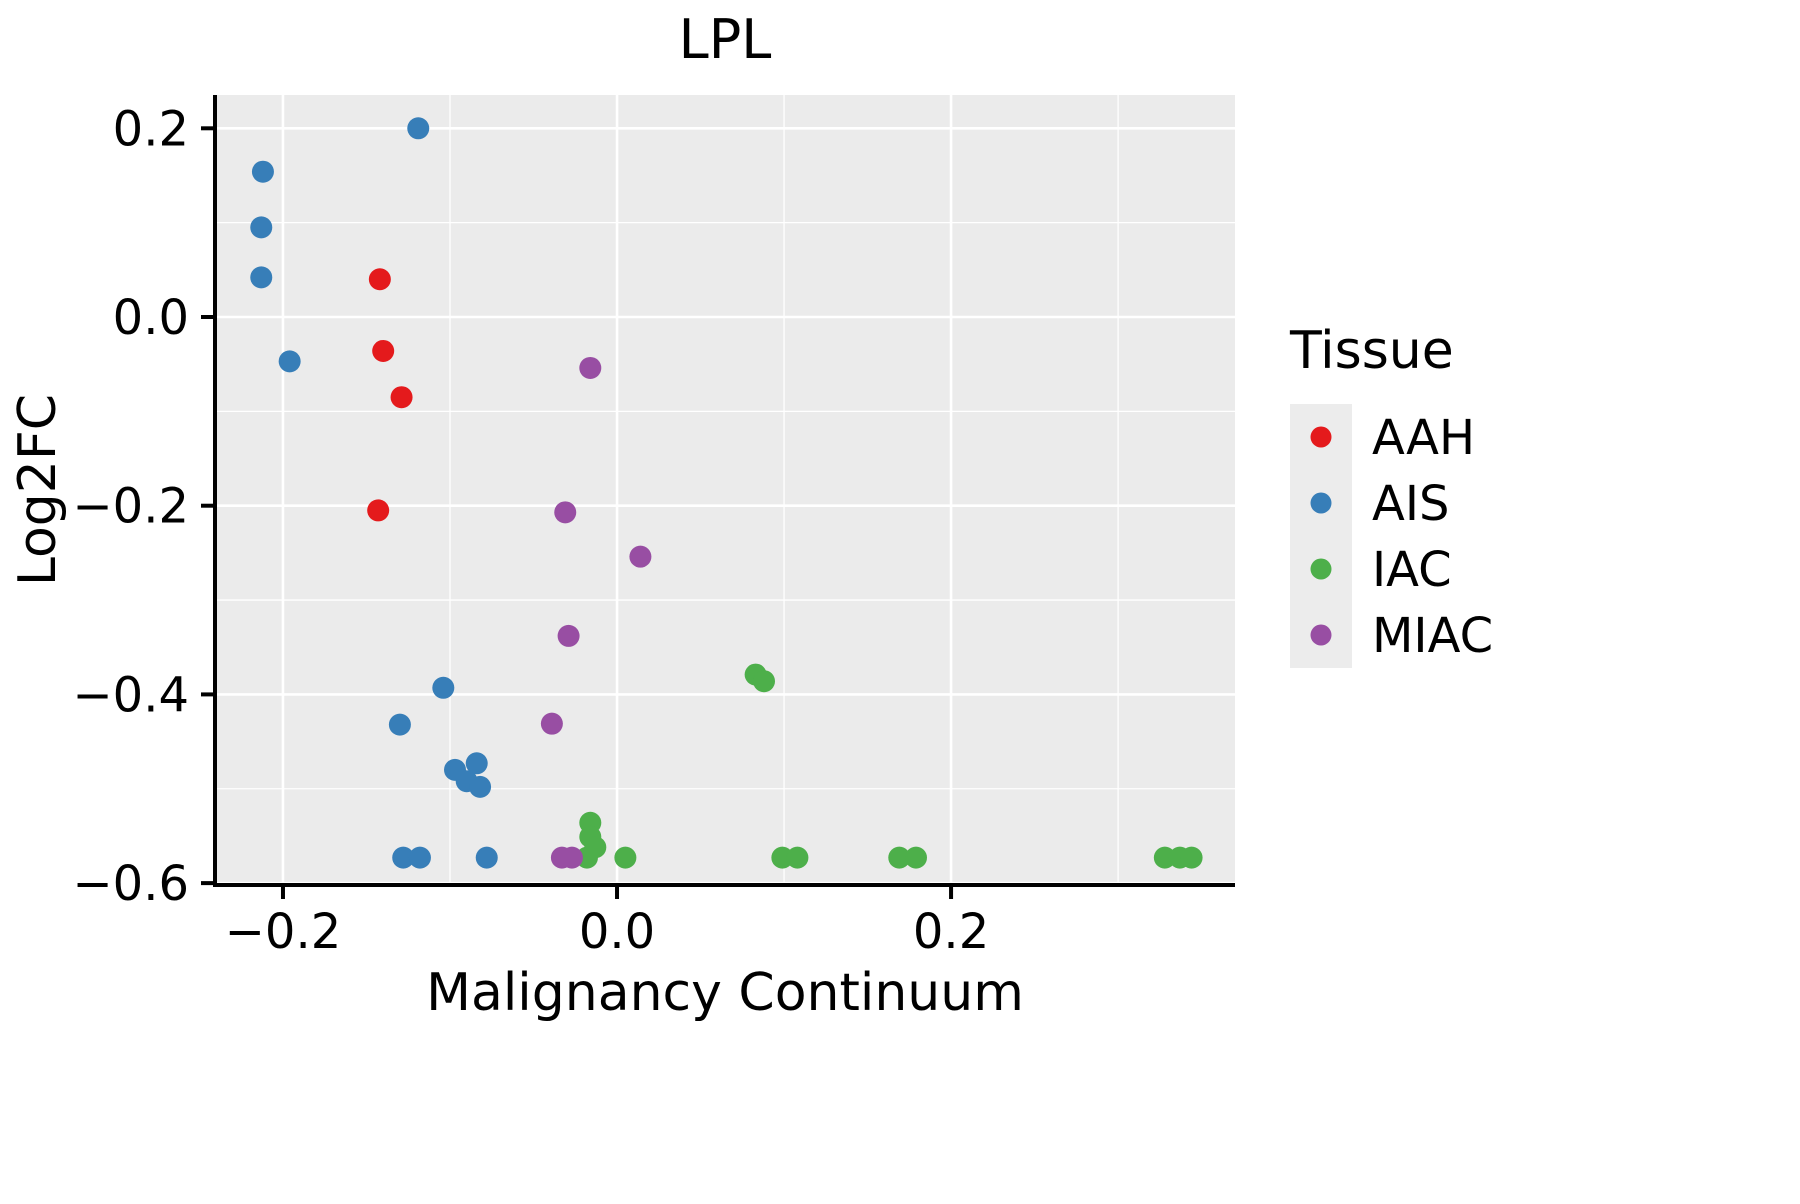  I want to click on legend-item-miac: MIAC, so click(1391, 635).